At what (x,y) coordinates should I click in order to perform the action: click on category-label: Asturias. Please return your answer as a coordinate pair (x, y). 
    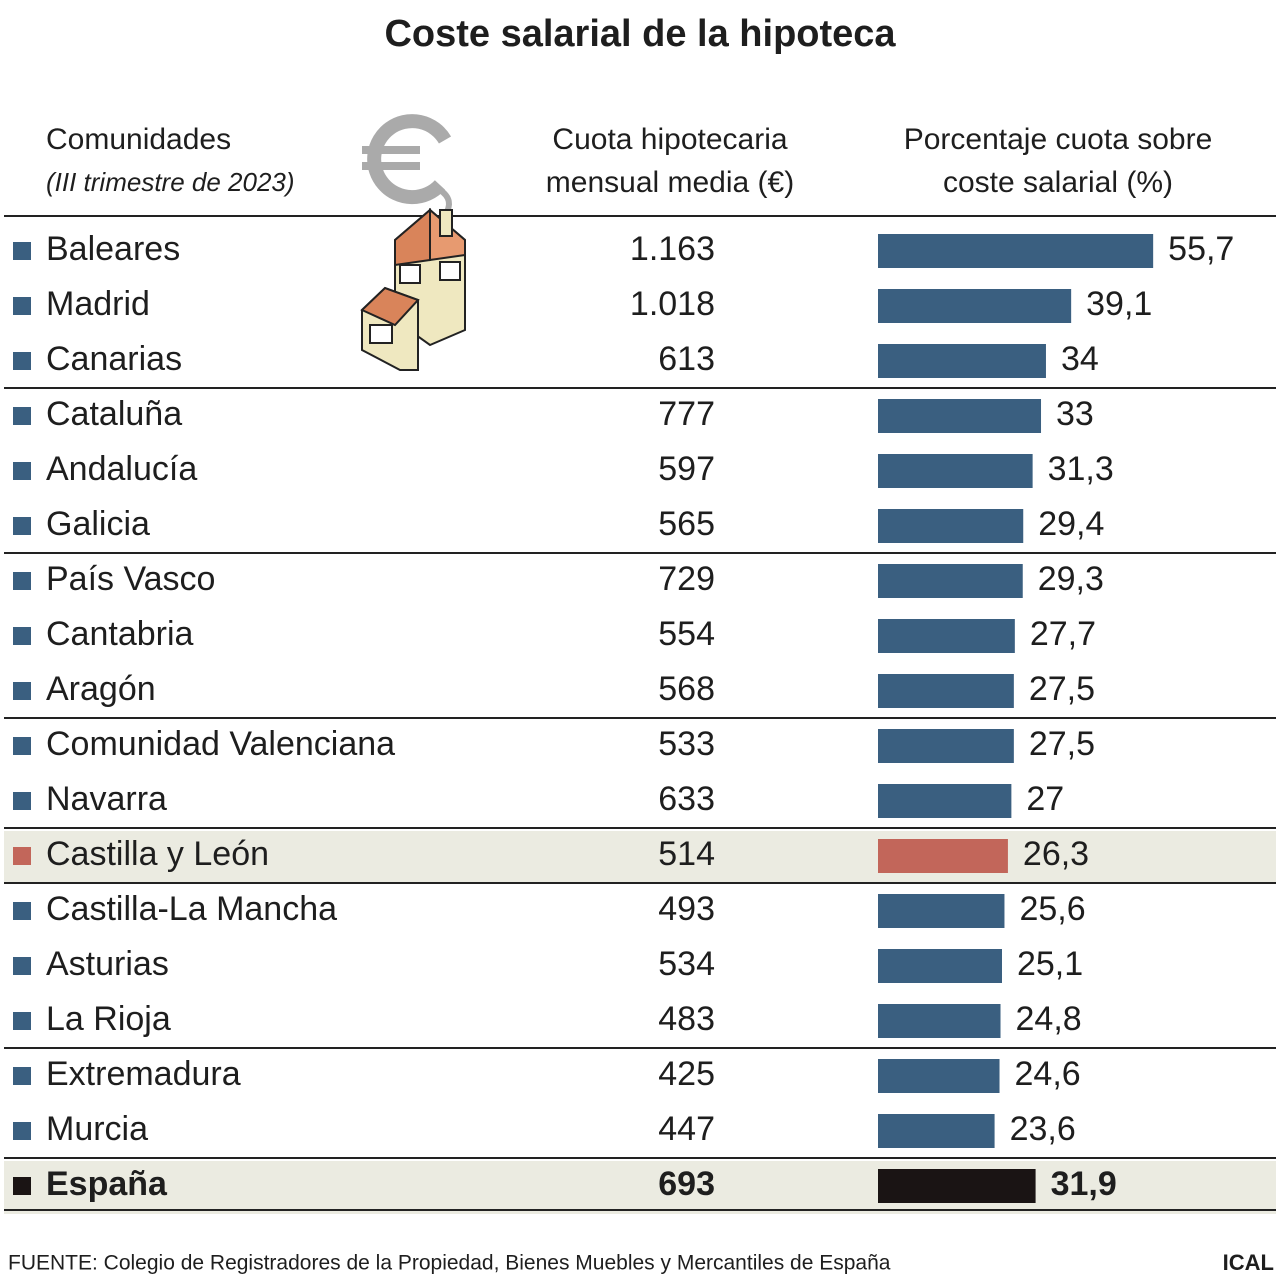
    Looking at the image, I should click on (107, 964).